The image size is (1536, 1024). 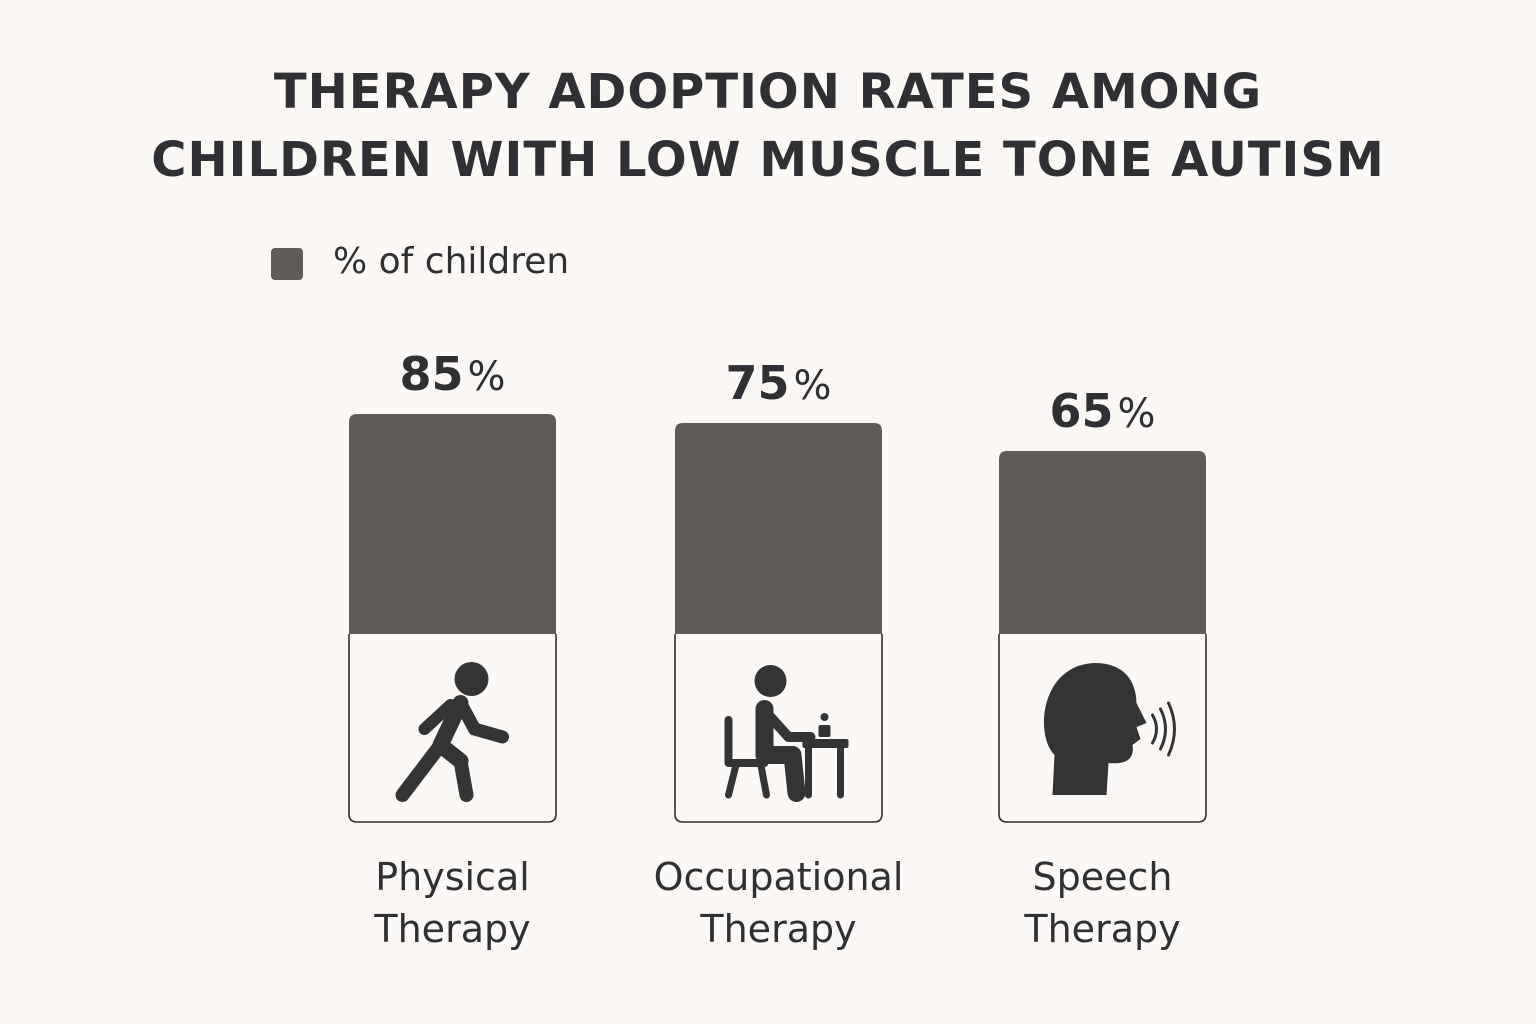 I want to click on category-label: Physical Therapy, so click(x=451, y=903).